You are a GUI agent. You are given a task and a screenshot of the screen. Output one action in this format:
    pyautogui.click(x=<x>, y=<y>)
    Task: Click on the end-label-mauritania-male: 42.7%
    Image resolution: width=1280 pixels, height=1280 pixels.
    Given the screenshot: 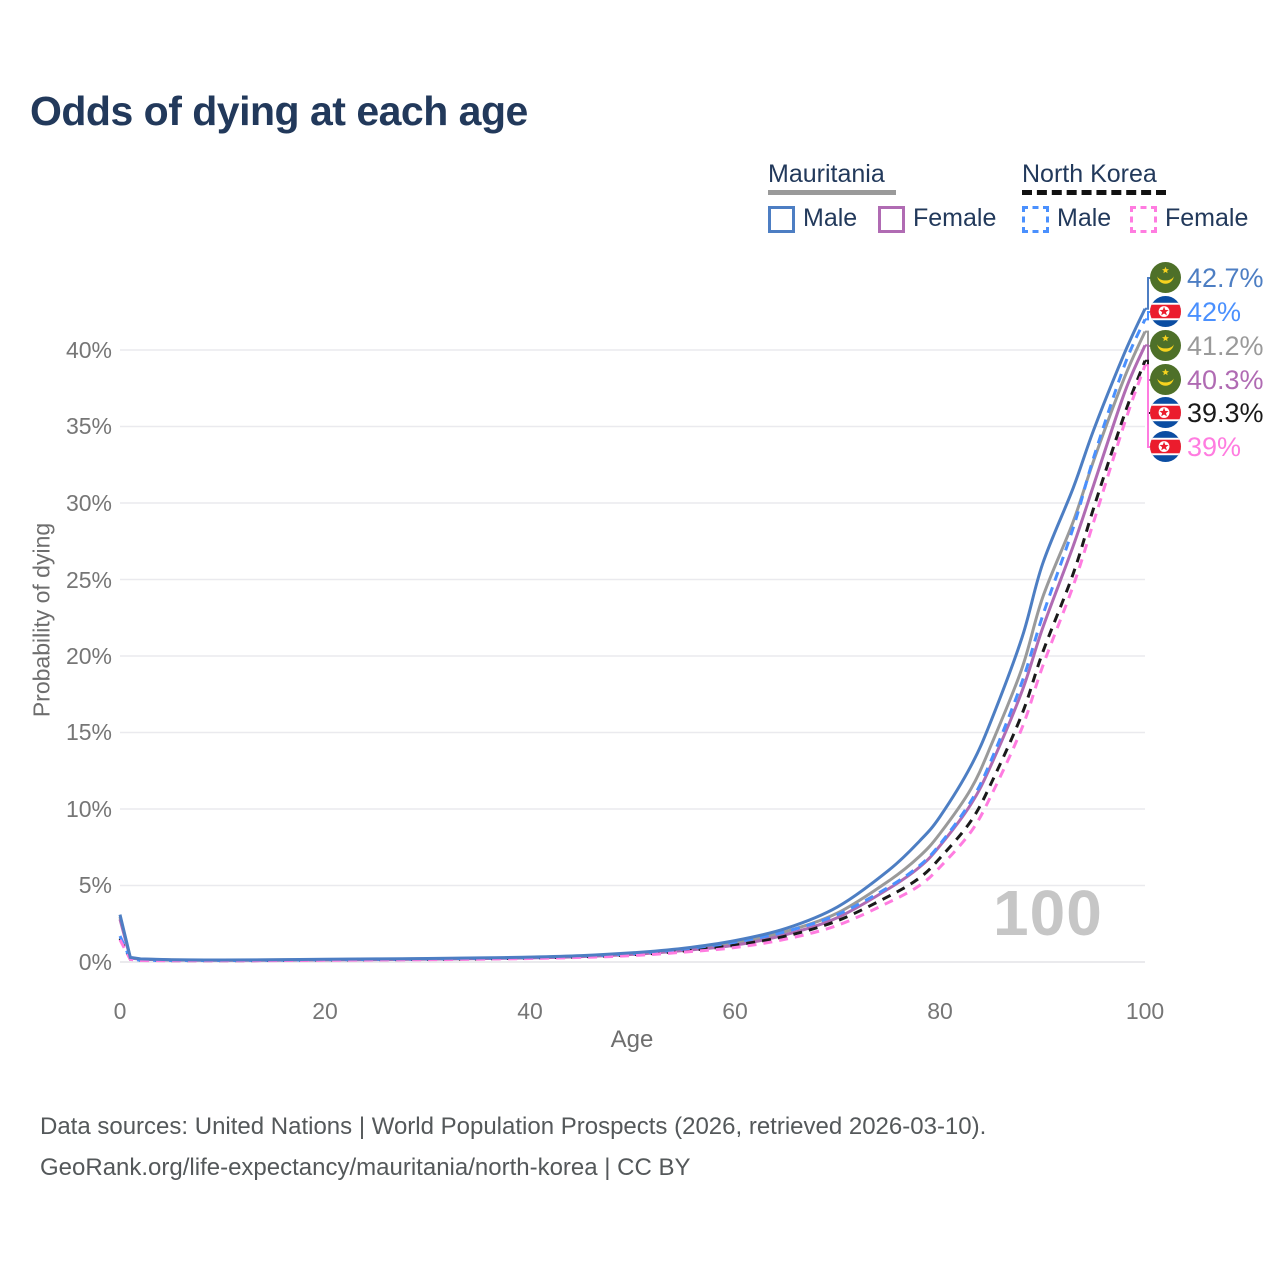 What is the action you would take?
    pyautogui.click(x=1225, y=278)
    